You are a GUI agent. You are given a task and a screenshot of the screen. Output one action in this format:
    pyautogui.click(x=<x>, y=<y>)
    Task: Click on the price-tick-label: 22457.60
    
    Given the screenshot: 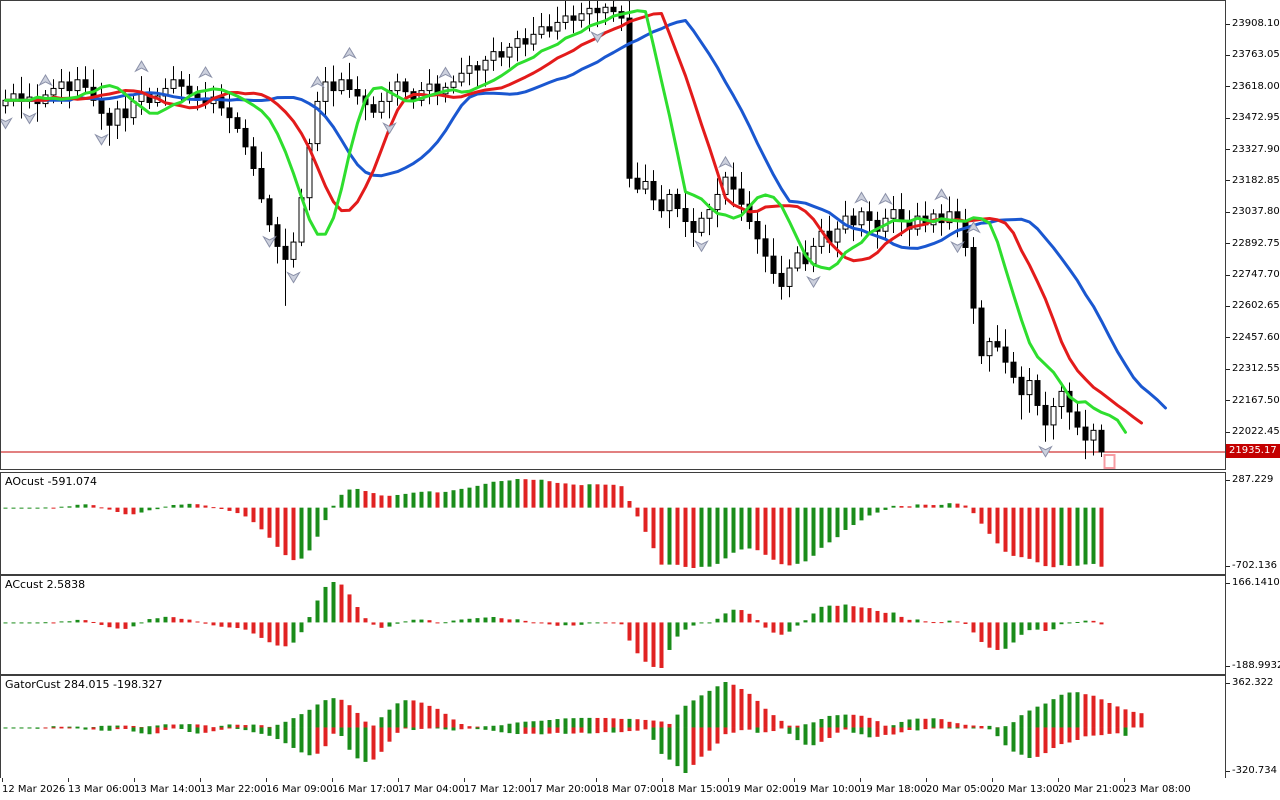 What is the action you would take?
    pyautogui.click(x=1256, y=337)
    